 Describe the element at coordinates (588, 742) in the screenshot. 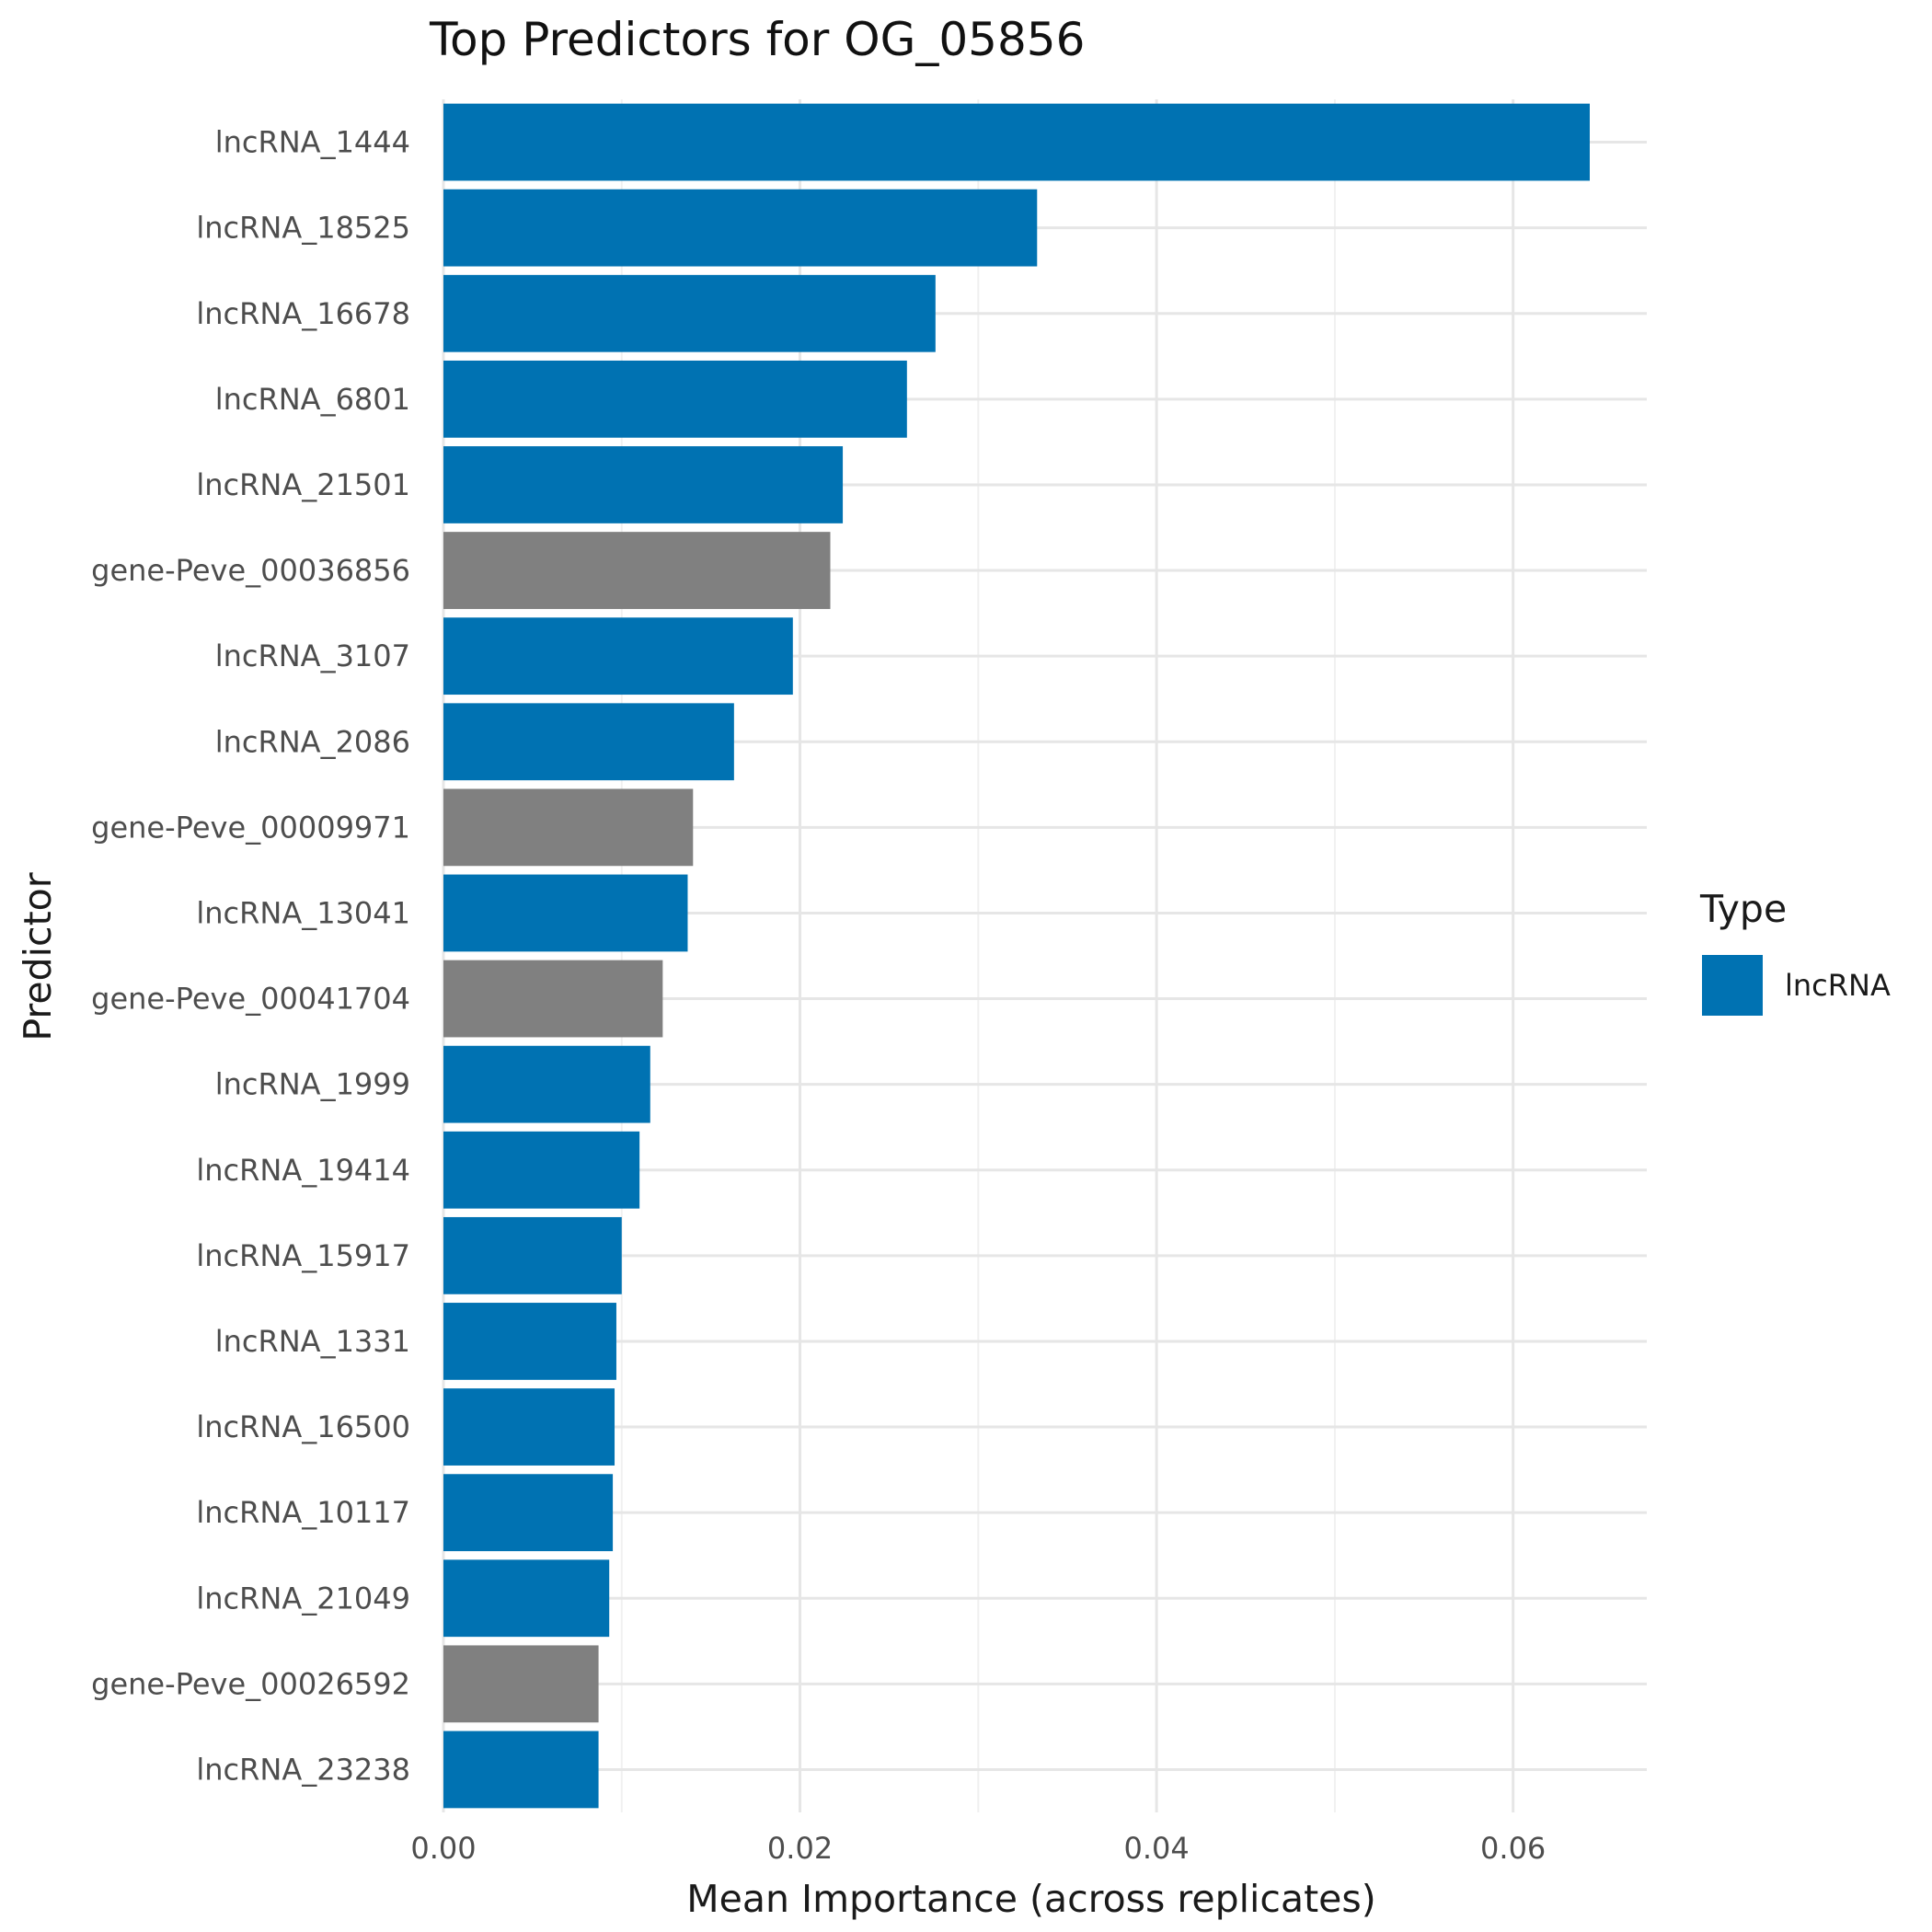

I see `bar-lncRNA_2086` at that location.